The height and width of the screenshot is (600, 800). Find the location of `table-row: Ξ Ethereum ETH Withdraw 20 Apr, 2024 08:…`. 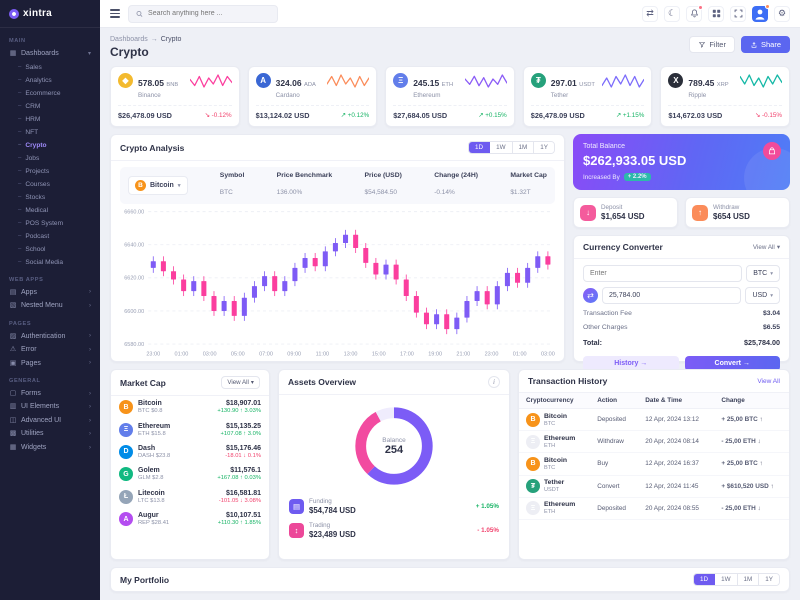

table-row: Ξ Ethereum ETH Withdraw 20 Apr, 2024 08:… is located at coordinates (654, 442).